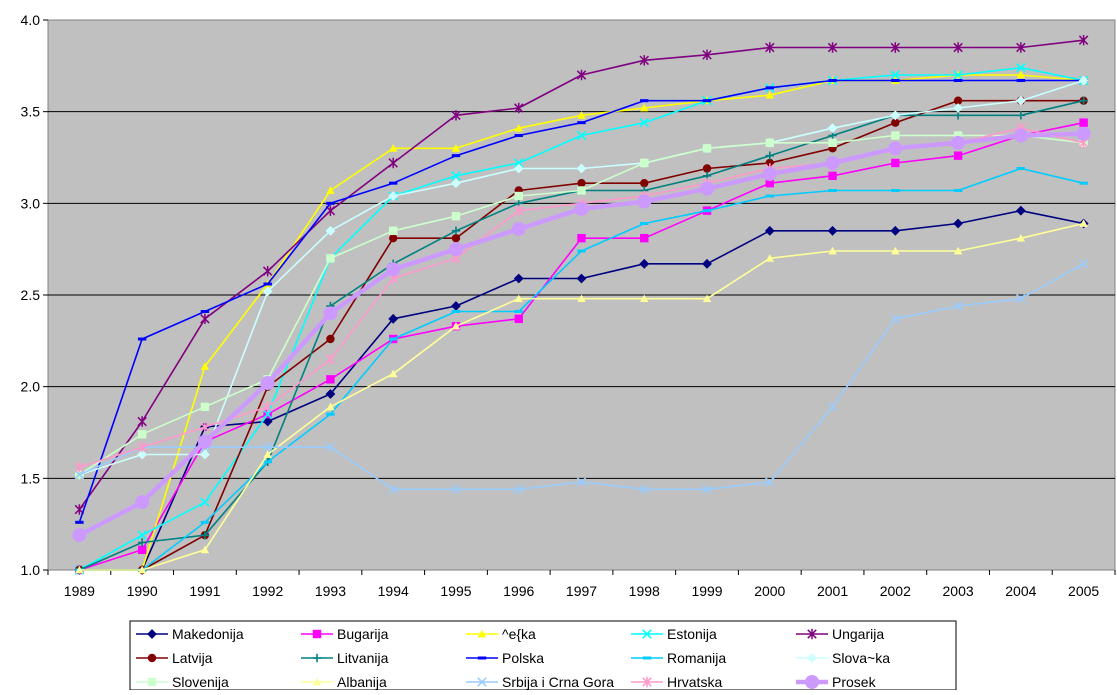 The image size is (1117, 695). What do you see at coordinates (676, 682) in the screenshot?
I see `legend-item: Hrvatska` at bounding box center [676, 682].